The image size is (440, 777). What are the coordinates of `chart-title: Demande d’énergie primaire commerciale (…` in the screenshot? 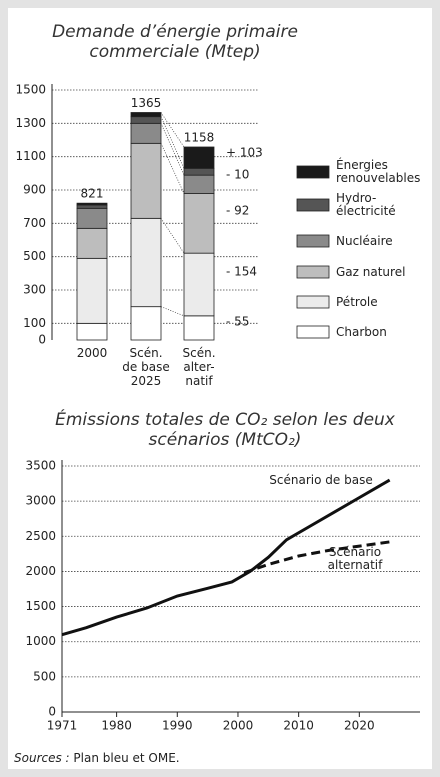 It's located at (175, 42).